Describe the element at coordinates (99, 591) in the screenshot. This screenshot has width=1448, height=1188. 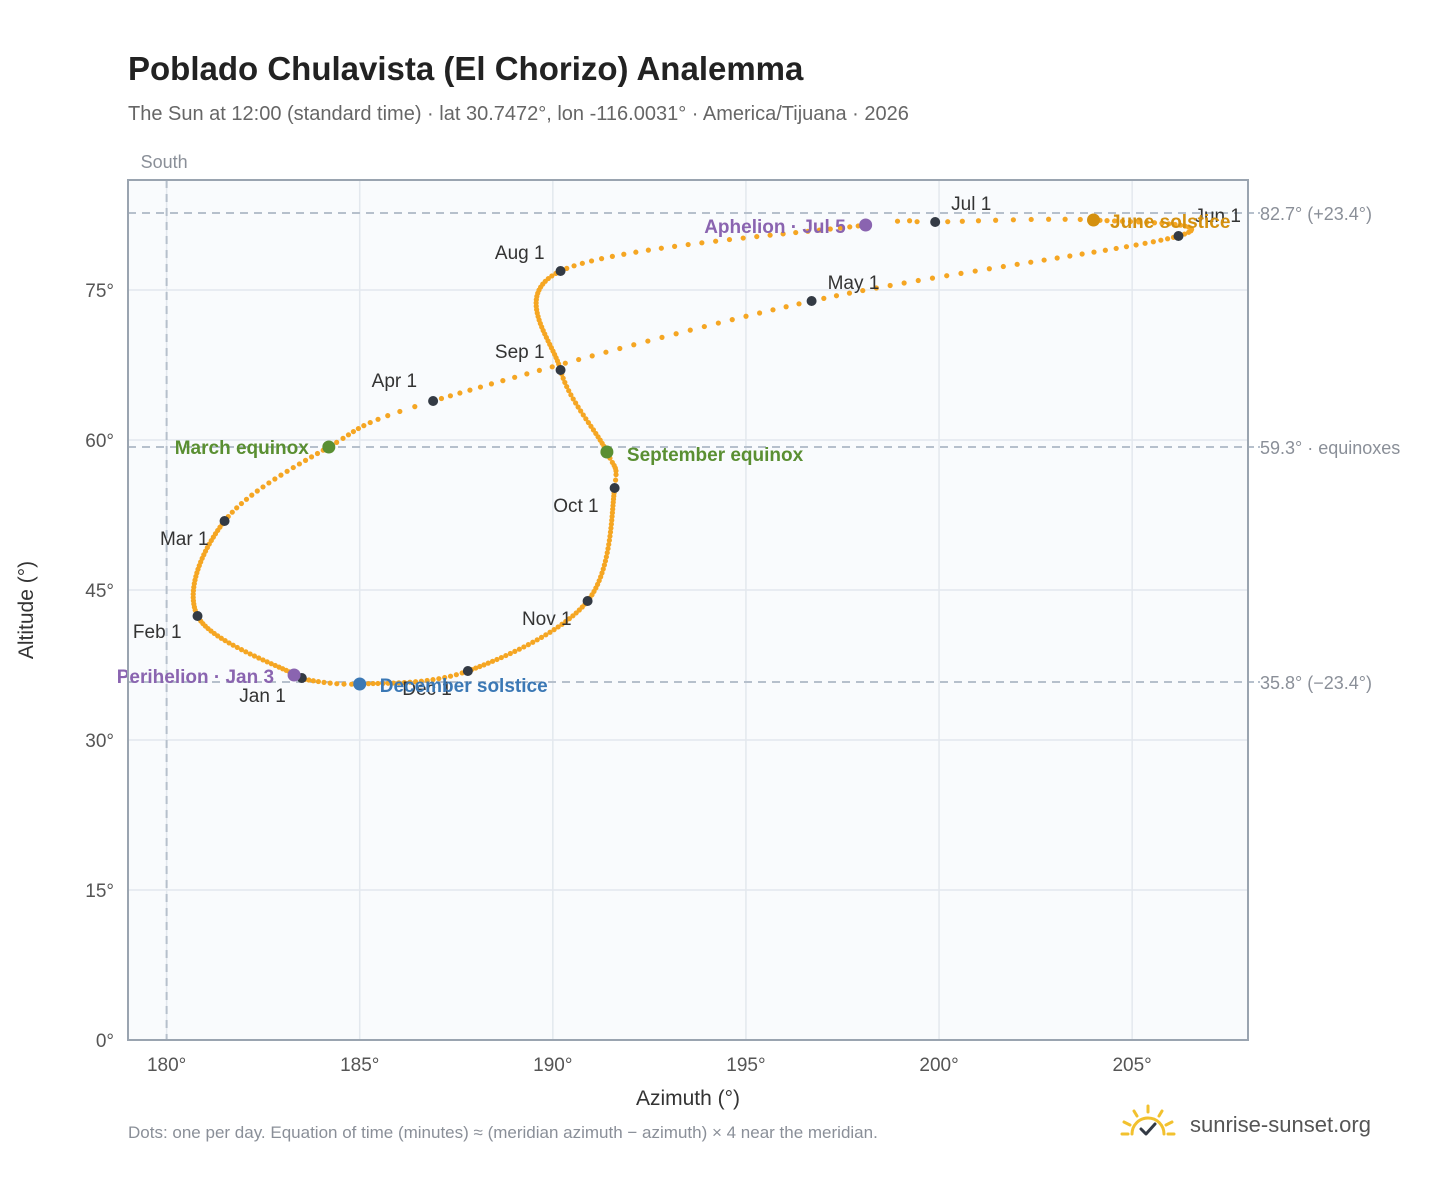
I see `y-tick-label: 45°` at that location.